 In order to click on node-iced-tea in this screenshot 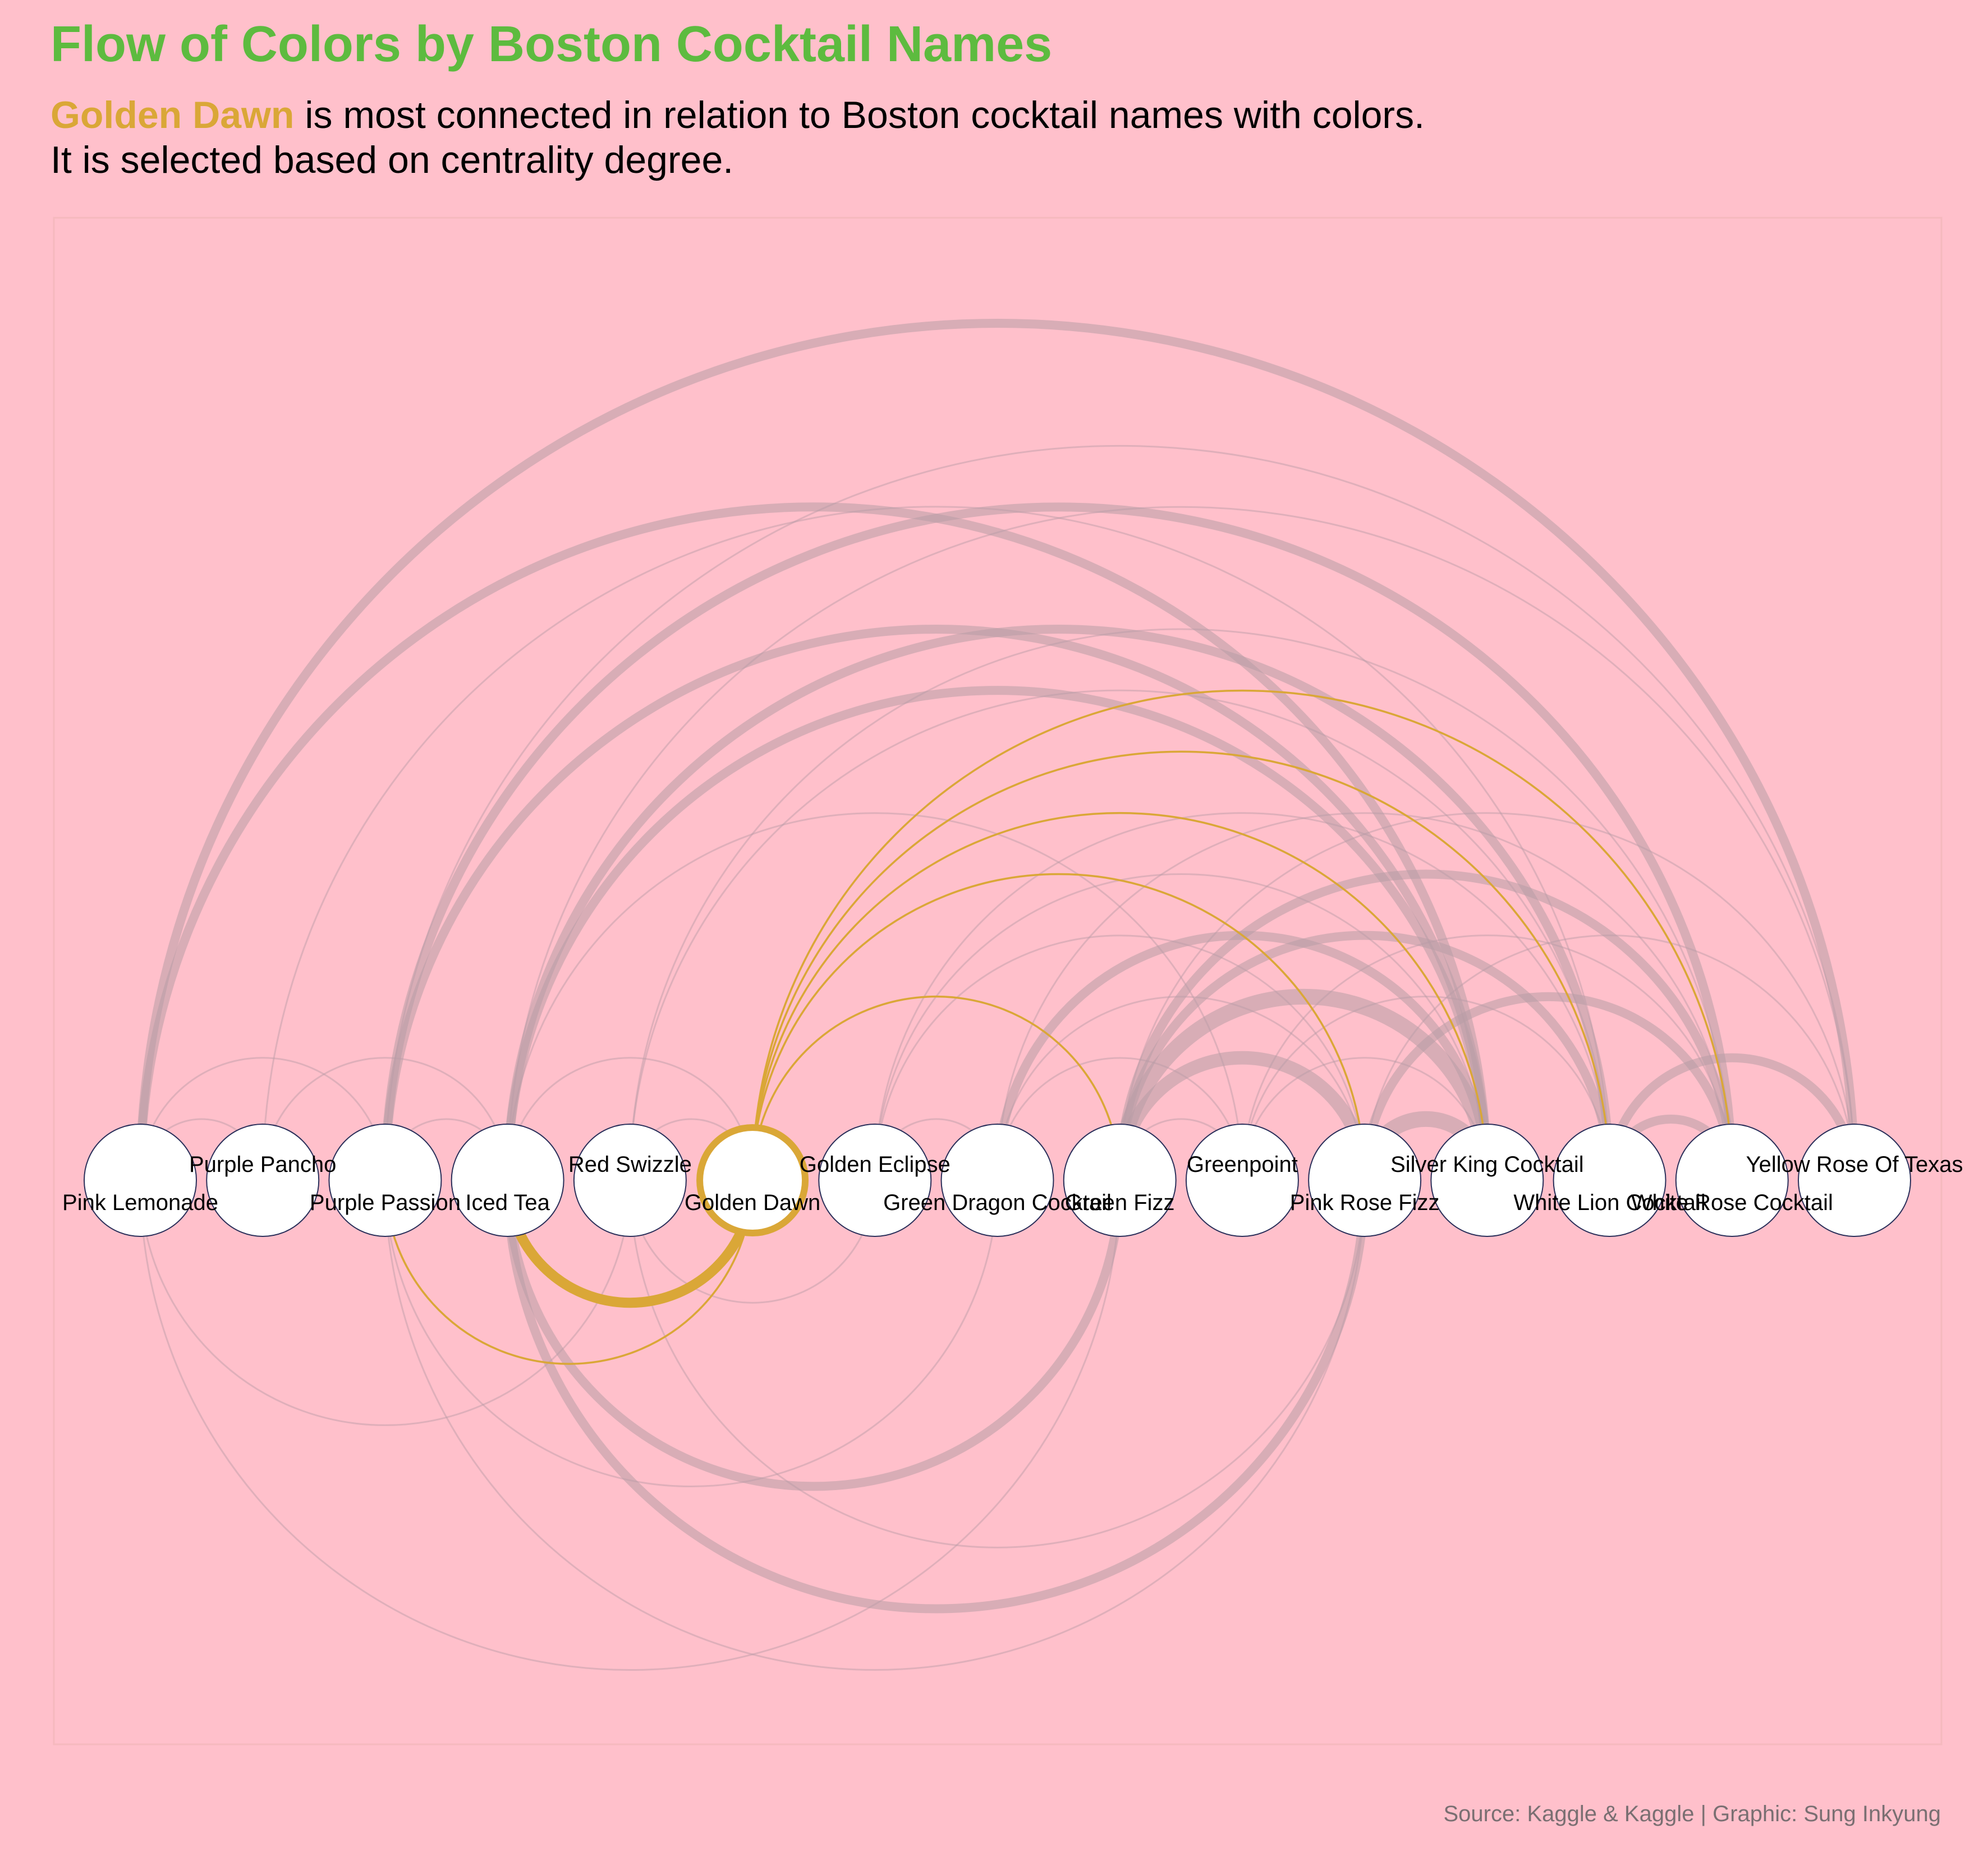, I will do `click(507, 1180)`.